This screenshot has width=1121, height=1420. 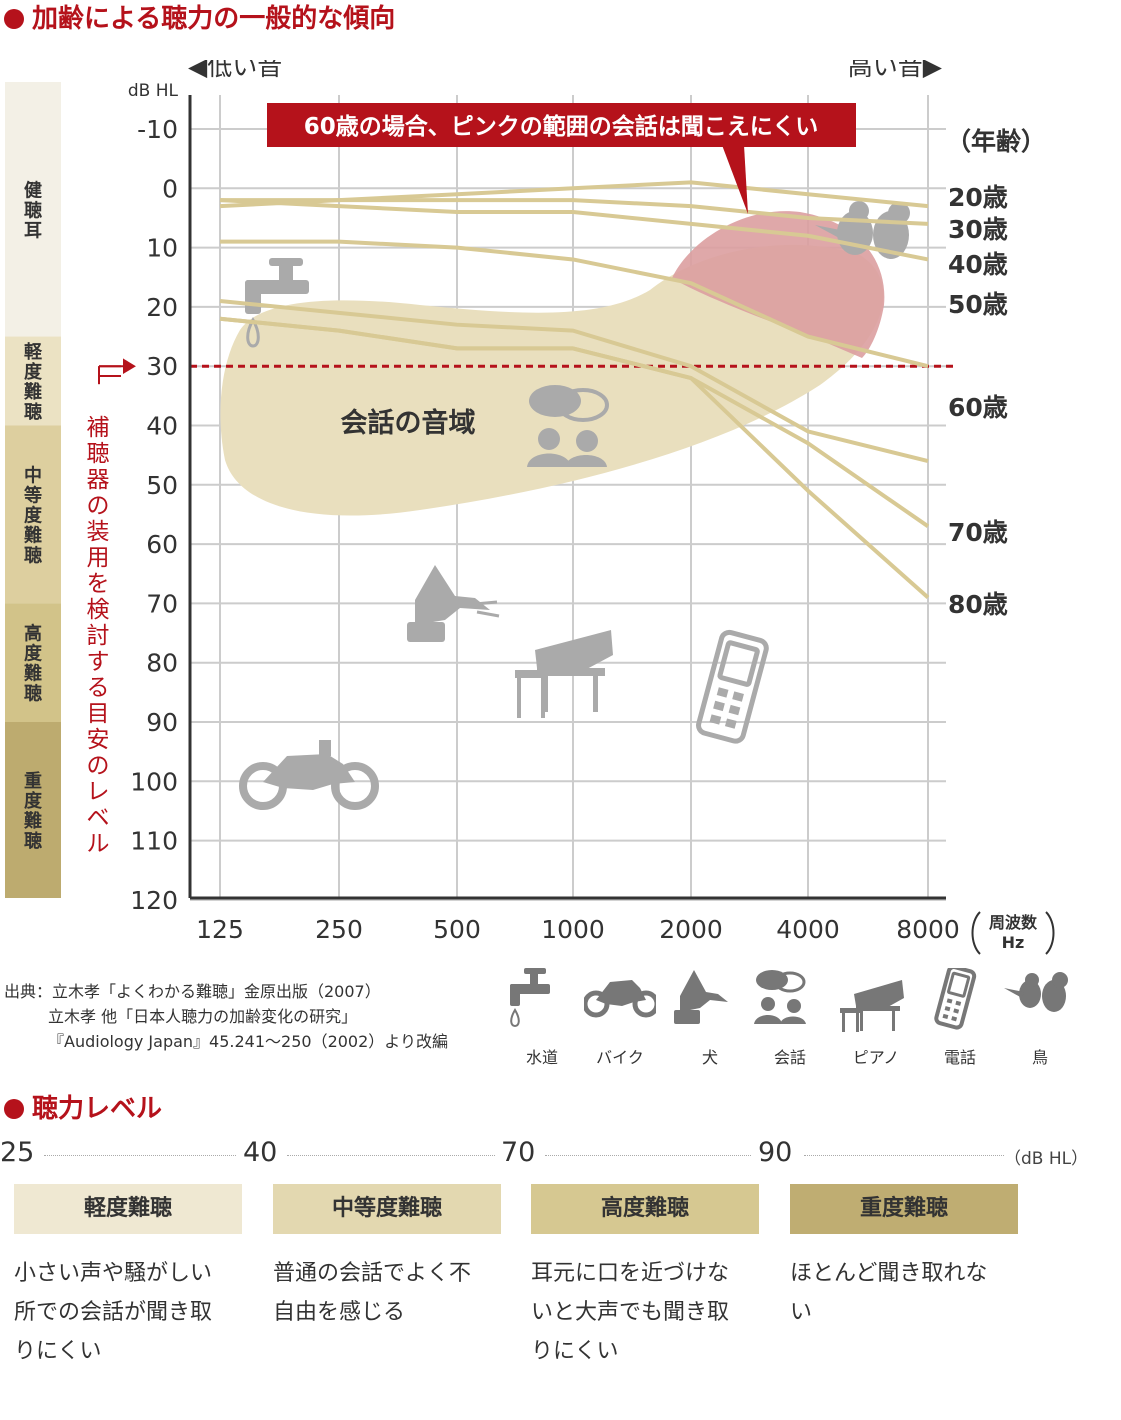 I want to click on legend-item-label: バイク, so click(x=620, y=1057).